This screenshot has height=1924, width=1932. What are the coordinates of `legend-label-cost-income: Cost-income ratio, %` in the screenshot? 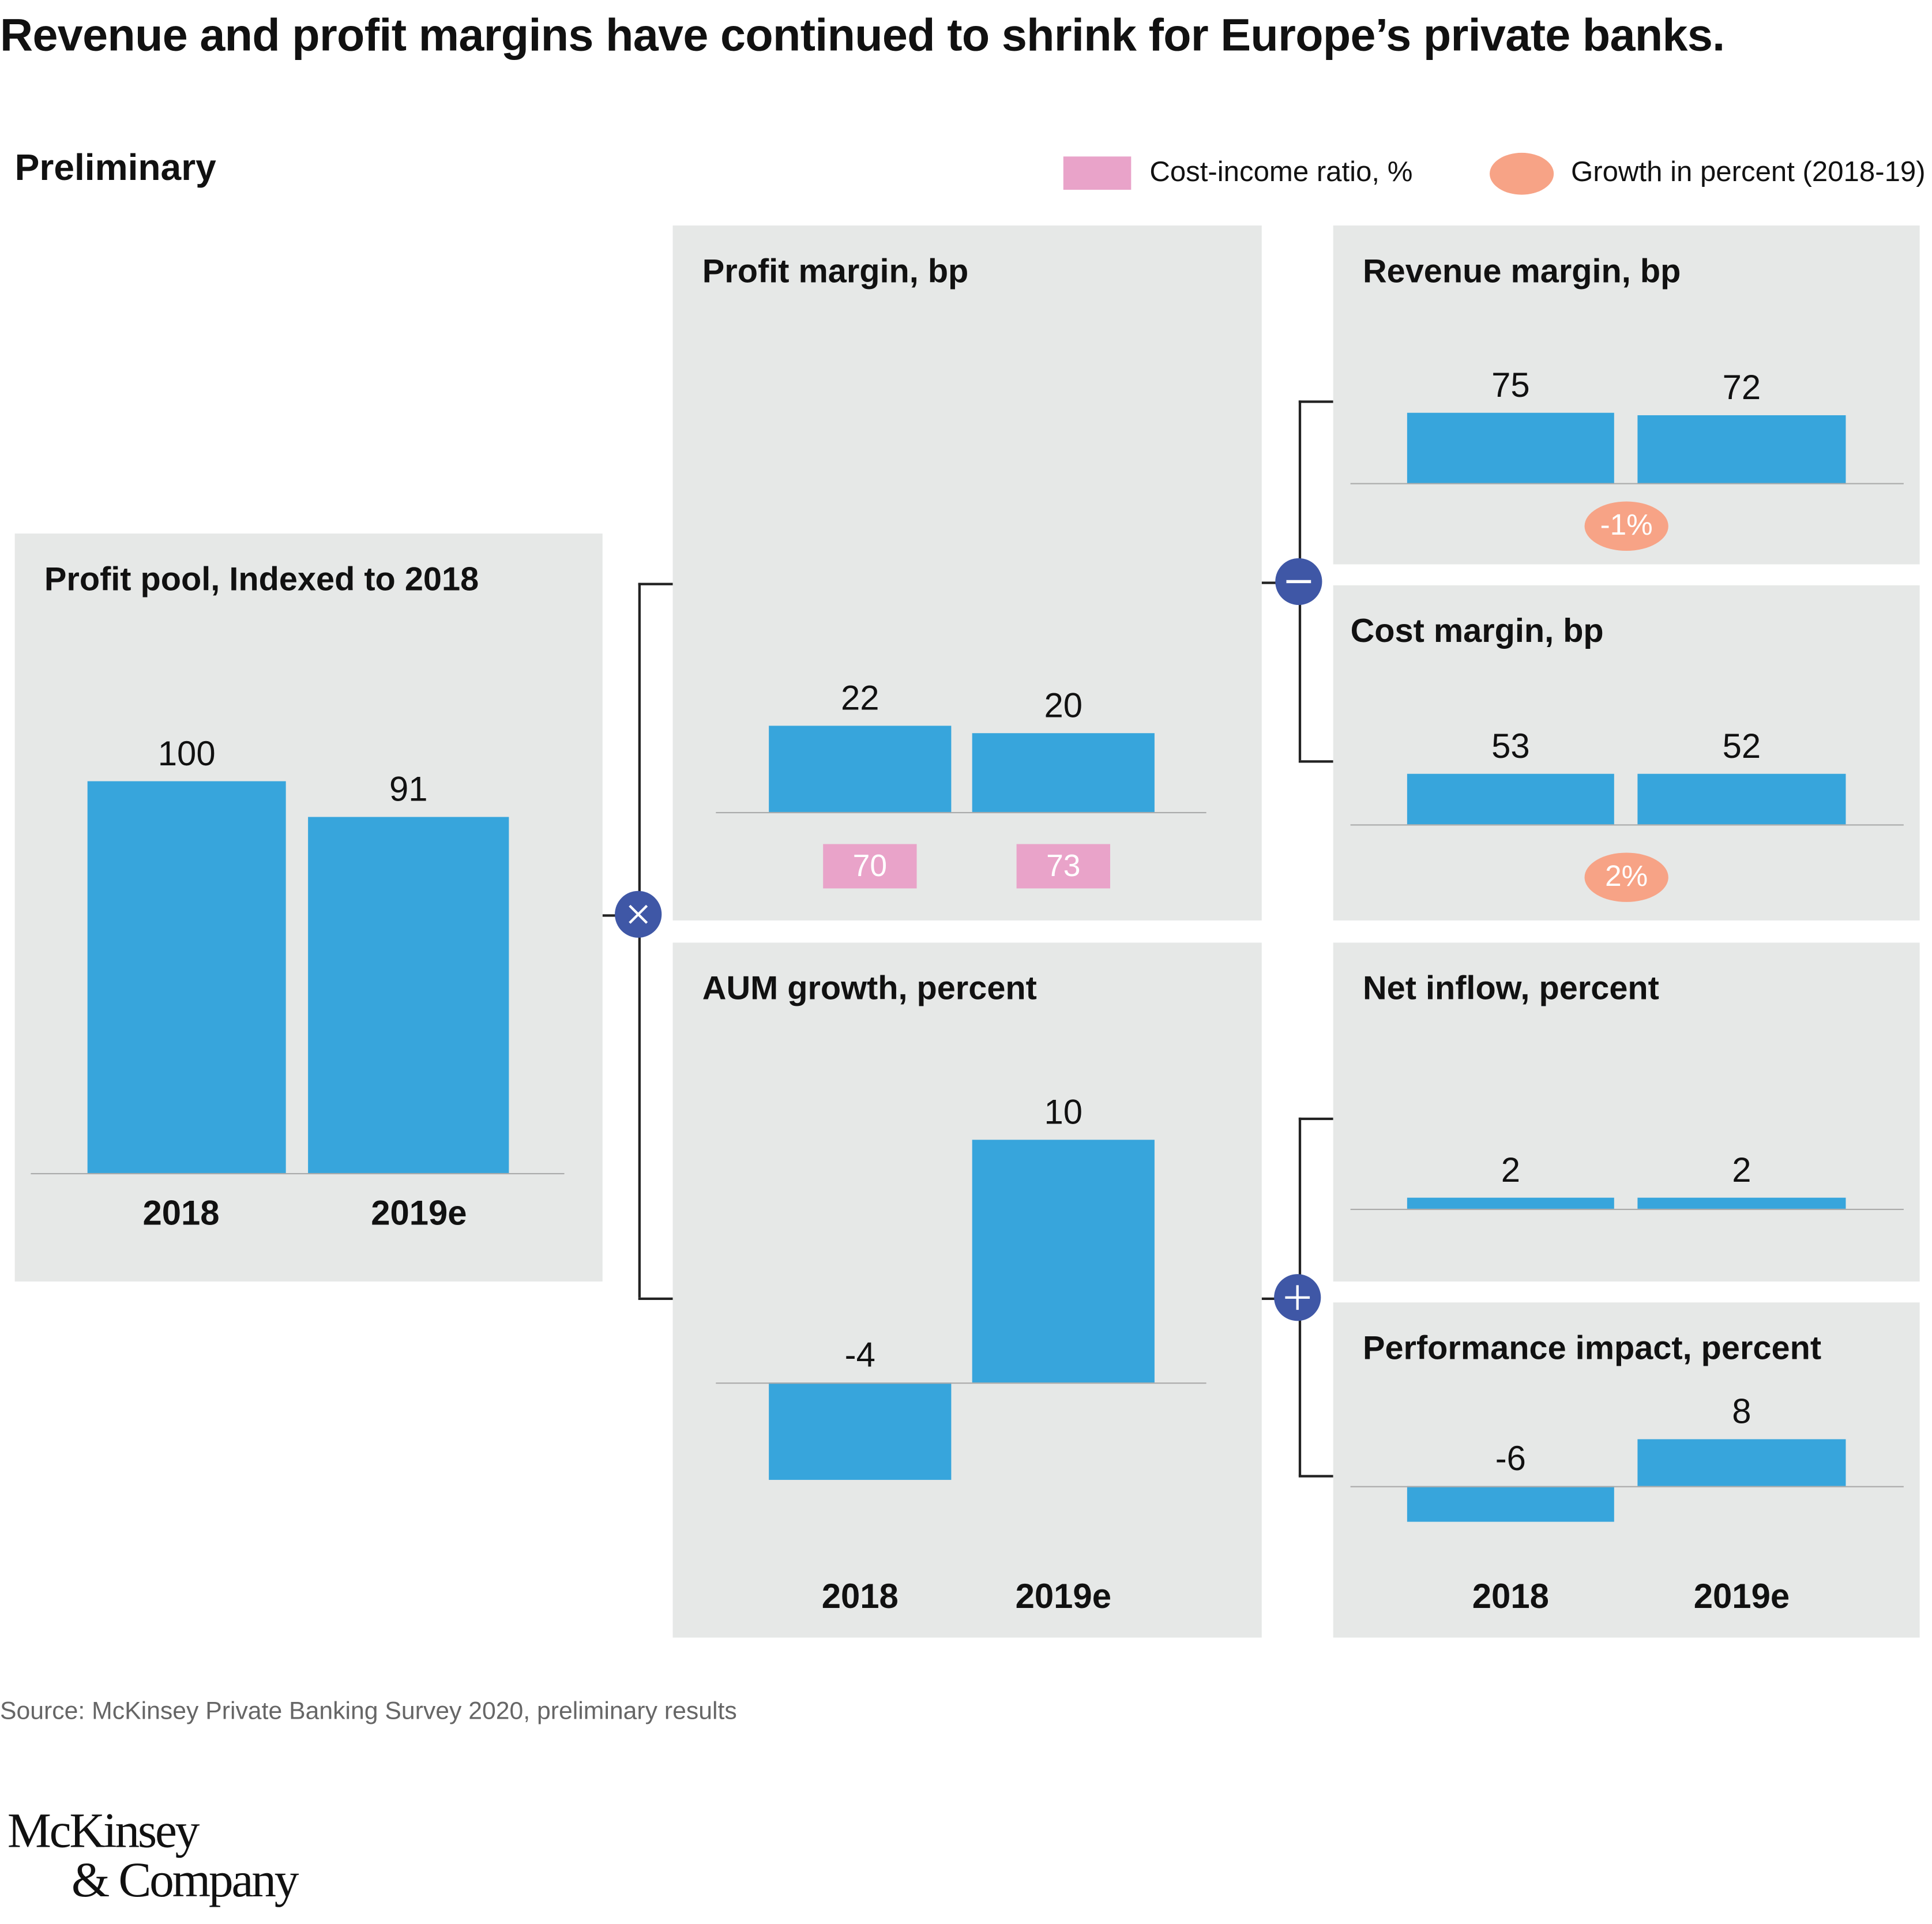 It's located at (1281, 171).